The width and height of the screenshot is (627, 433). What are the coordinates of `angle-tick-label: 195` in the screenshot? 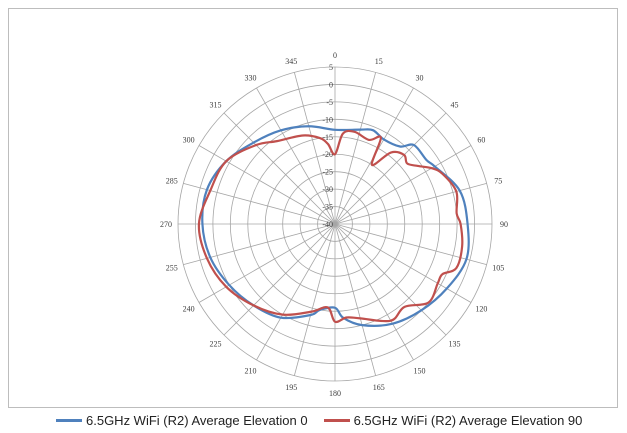 It's located at (291, 387).